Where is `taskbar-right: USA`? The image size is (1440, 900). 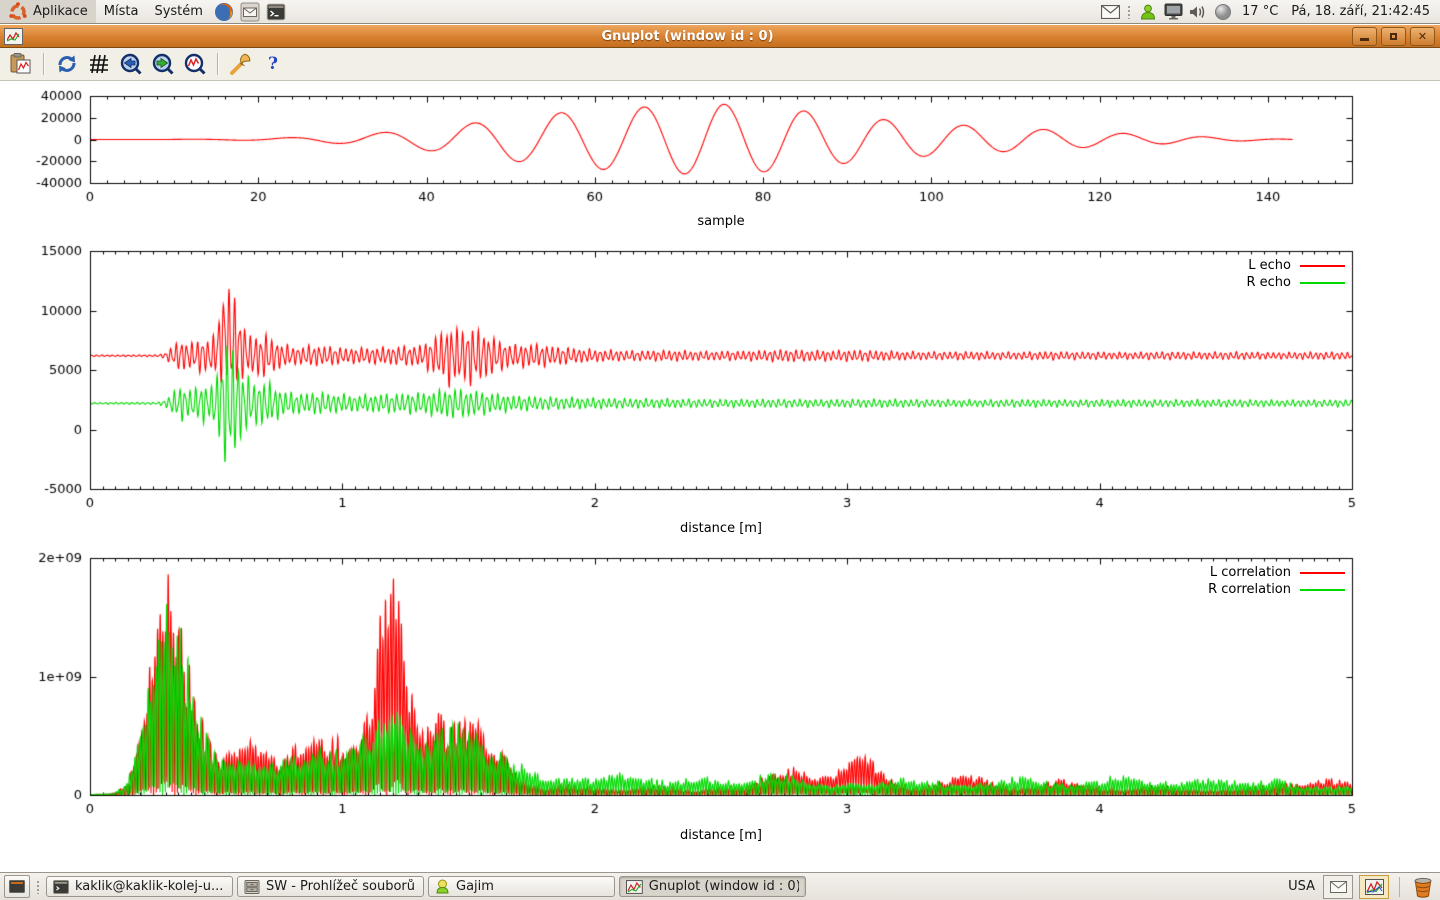
taskbar-right: USA is located at coordinates (1361, 886).